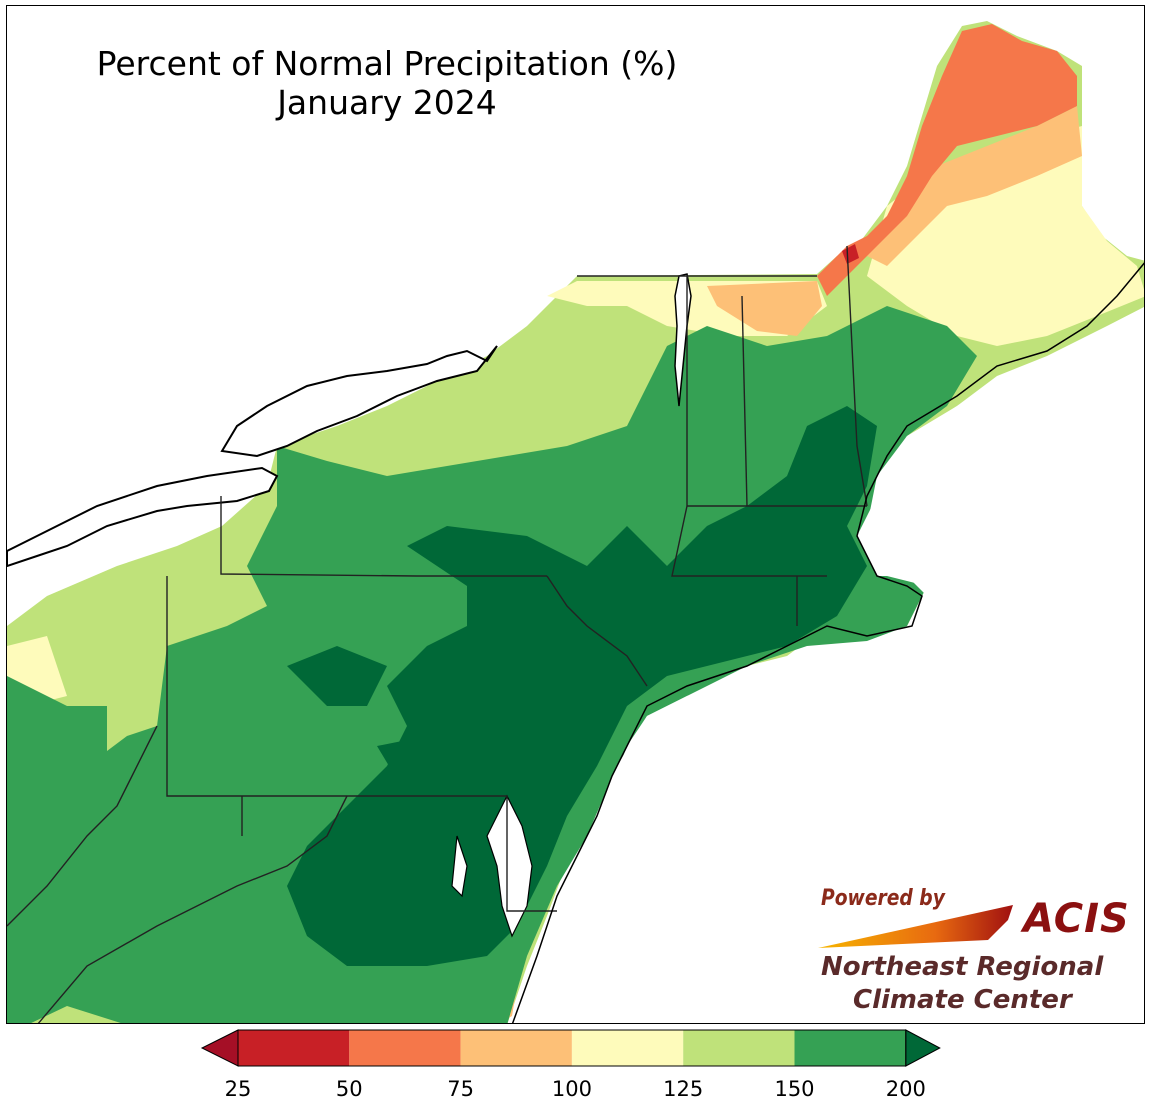  Describe the element at coordinates (883, 898) in the screenshot. I see `powered-by-label: Powered by` at that location.